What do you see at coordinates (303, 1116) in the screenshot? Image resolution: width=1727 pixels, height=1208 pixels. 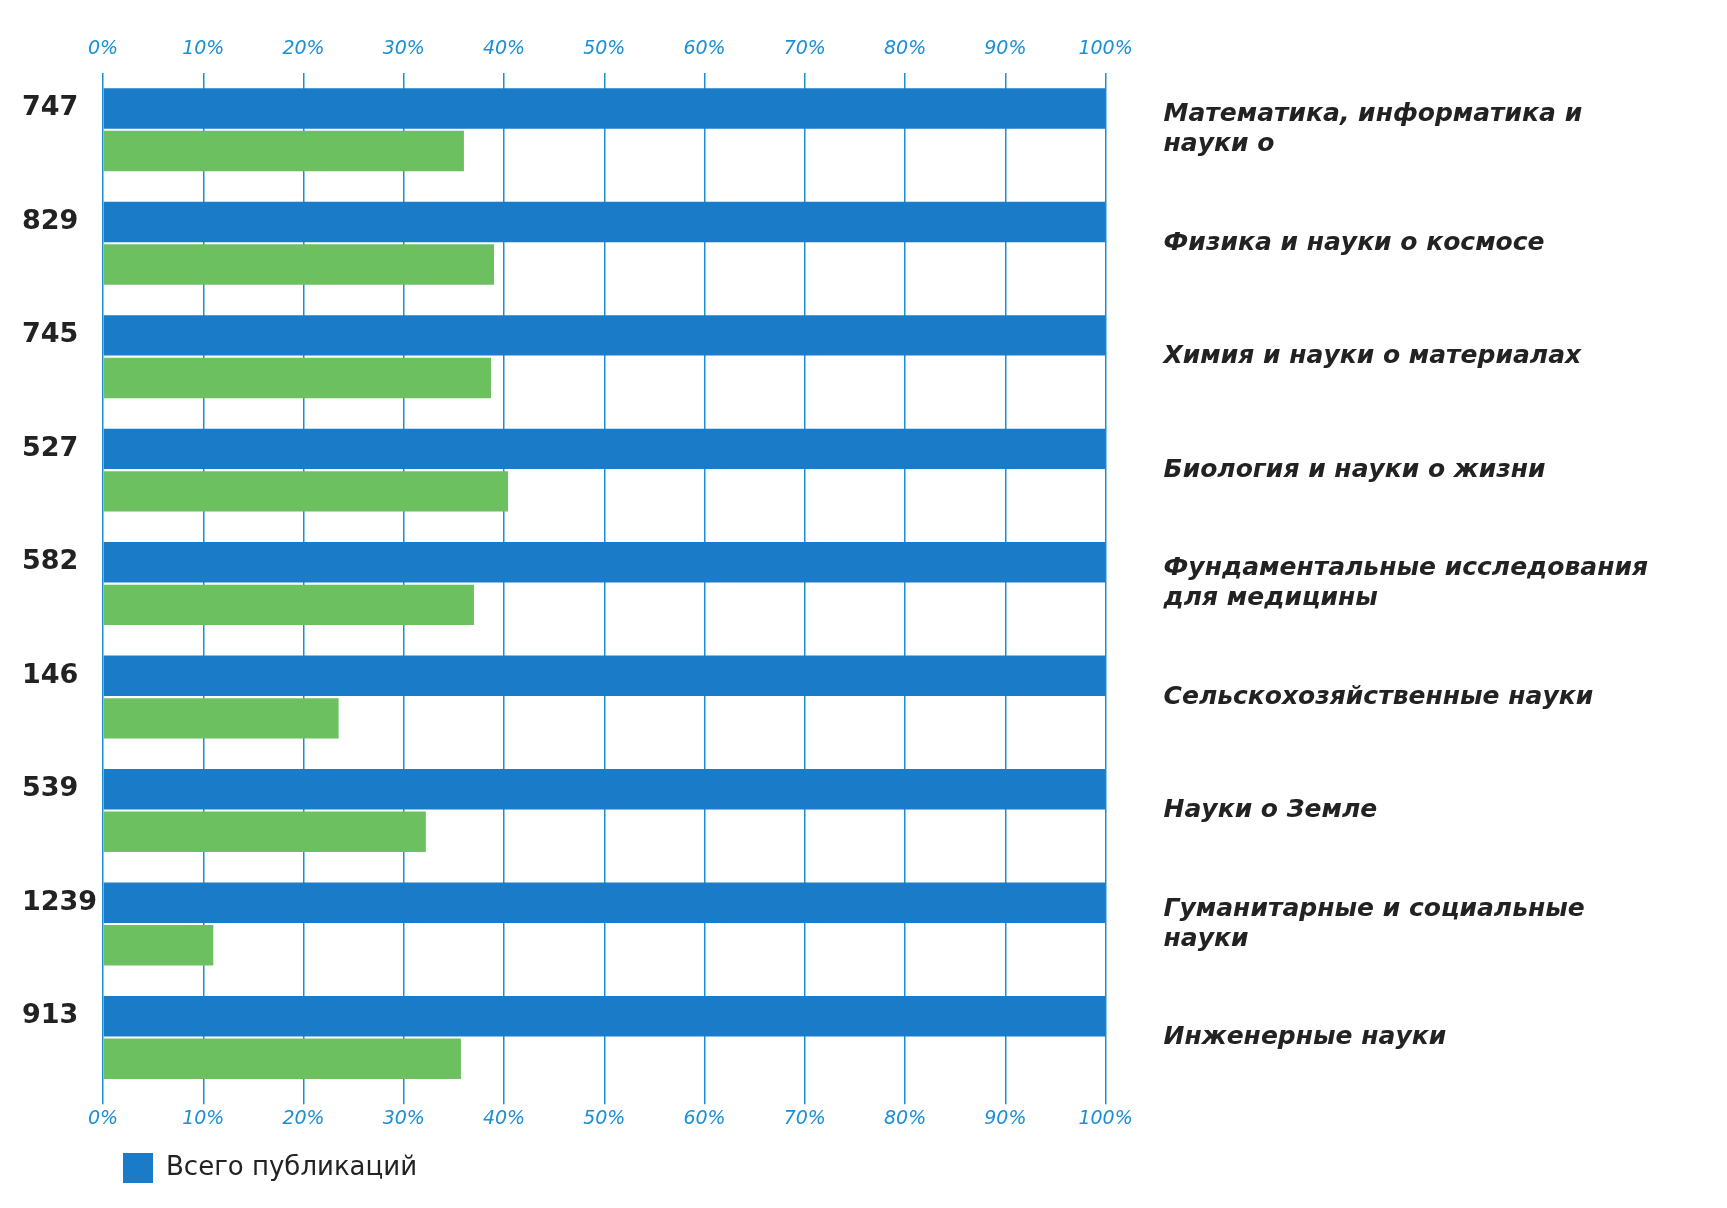 I see `x-tick-label: 20%` at bounding box center [303, 1116].